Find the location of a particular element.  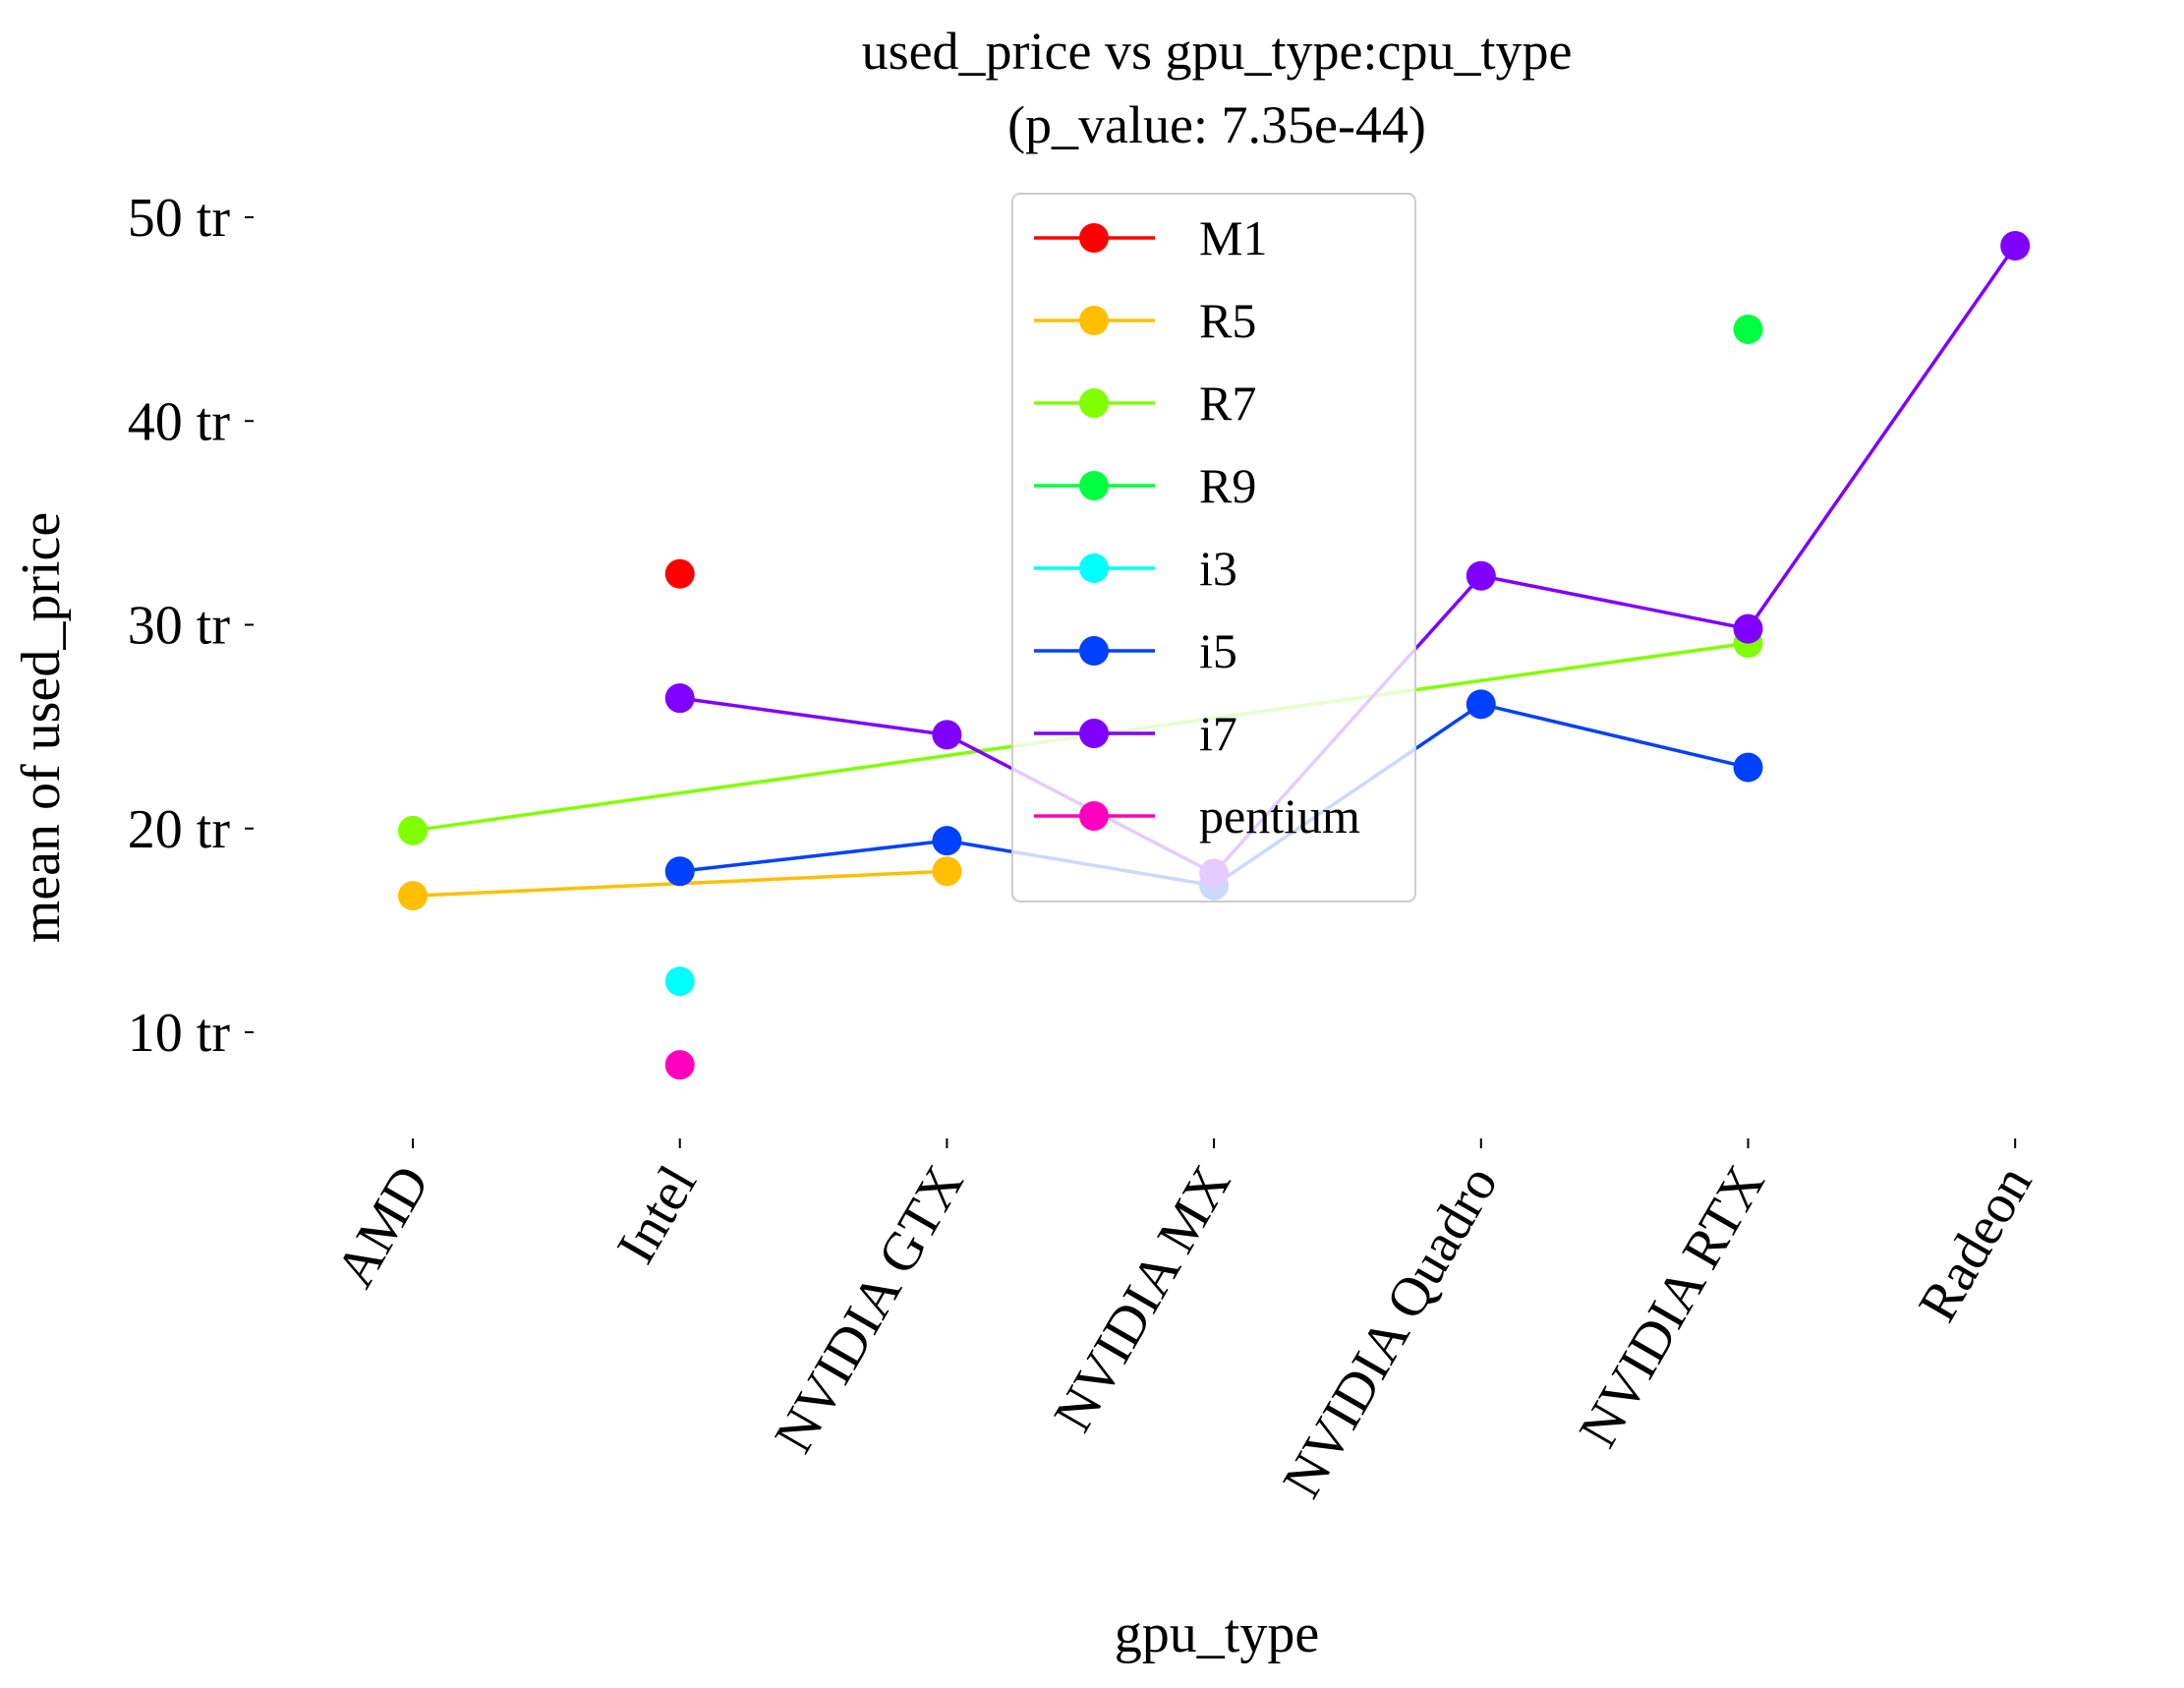

series-M1 is located at coordinates (679, 573).